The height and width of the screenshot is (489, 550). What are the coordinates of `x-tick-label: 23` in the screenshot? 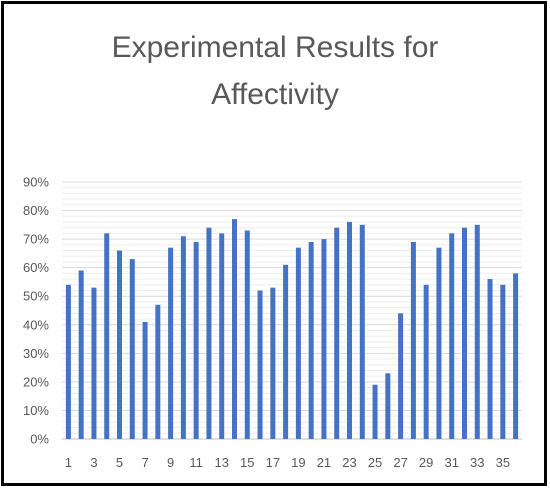 It's located at (349, 462).